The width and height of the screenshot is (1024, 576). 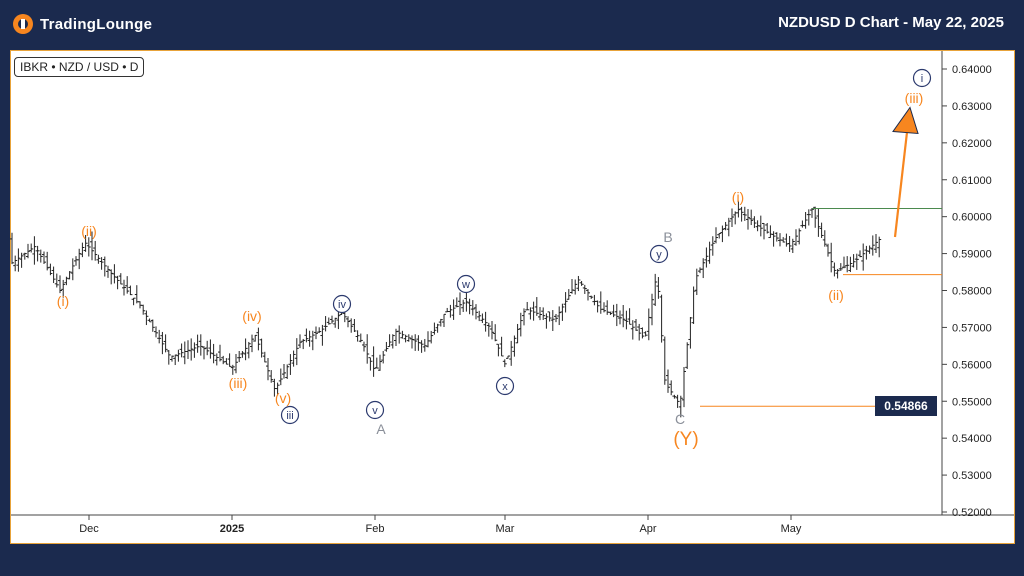 I want to click on y-tick-label: 0.54000, so click(x=972, y=439).